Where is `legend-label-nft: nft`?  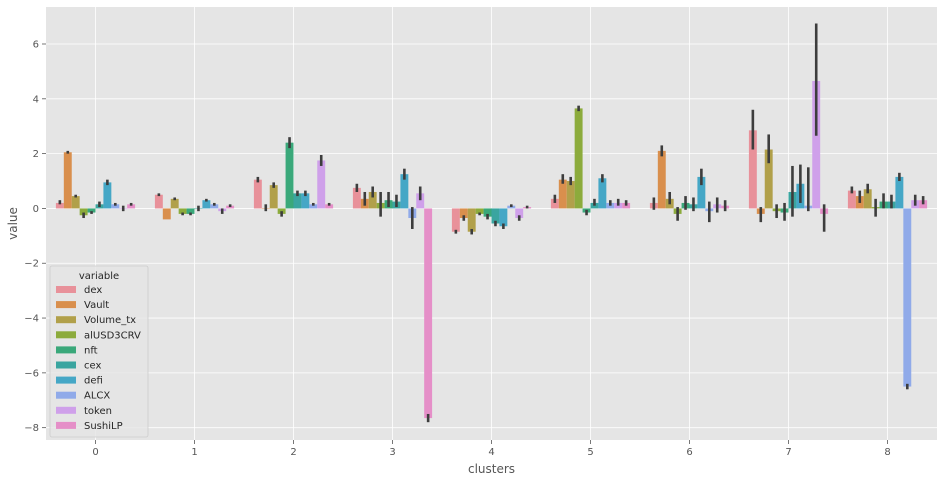
legend-label-nft: nft is located at coordinates (91, 350).